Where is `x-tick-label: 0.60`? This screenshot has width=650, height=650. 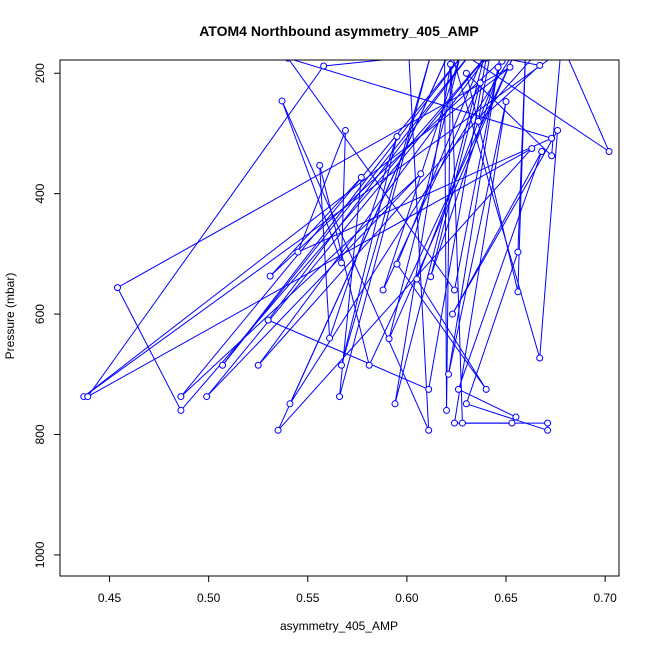
x-tick-label: 0.60 is located at coordinates (407, 598).